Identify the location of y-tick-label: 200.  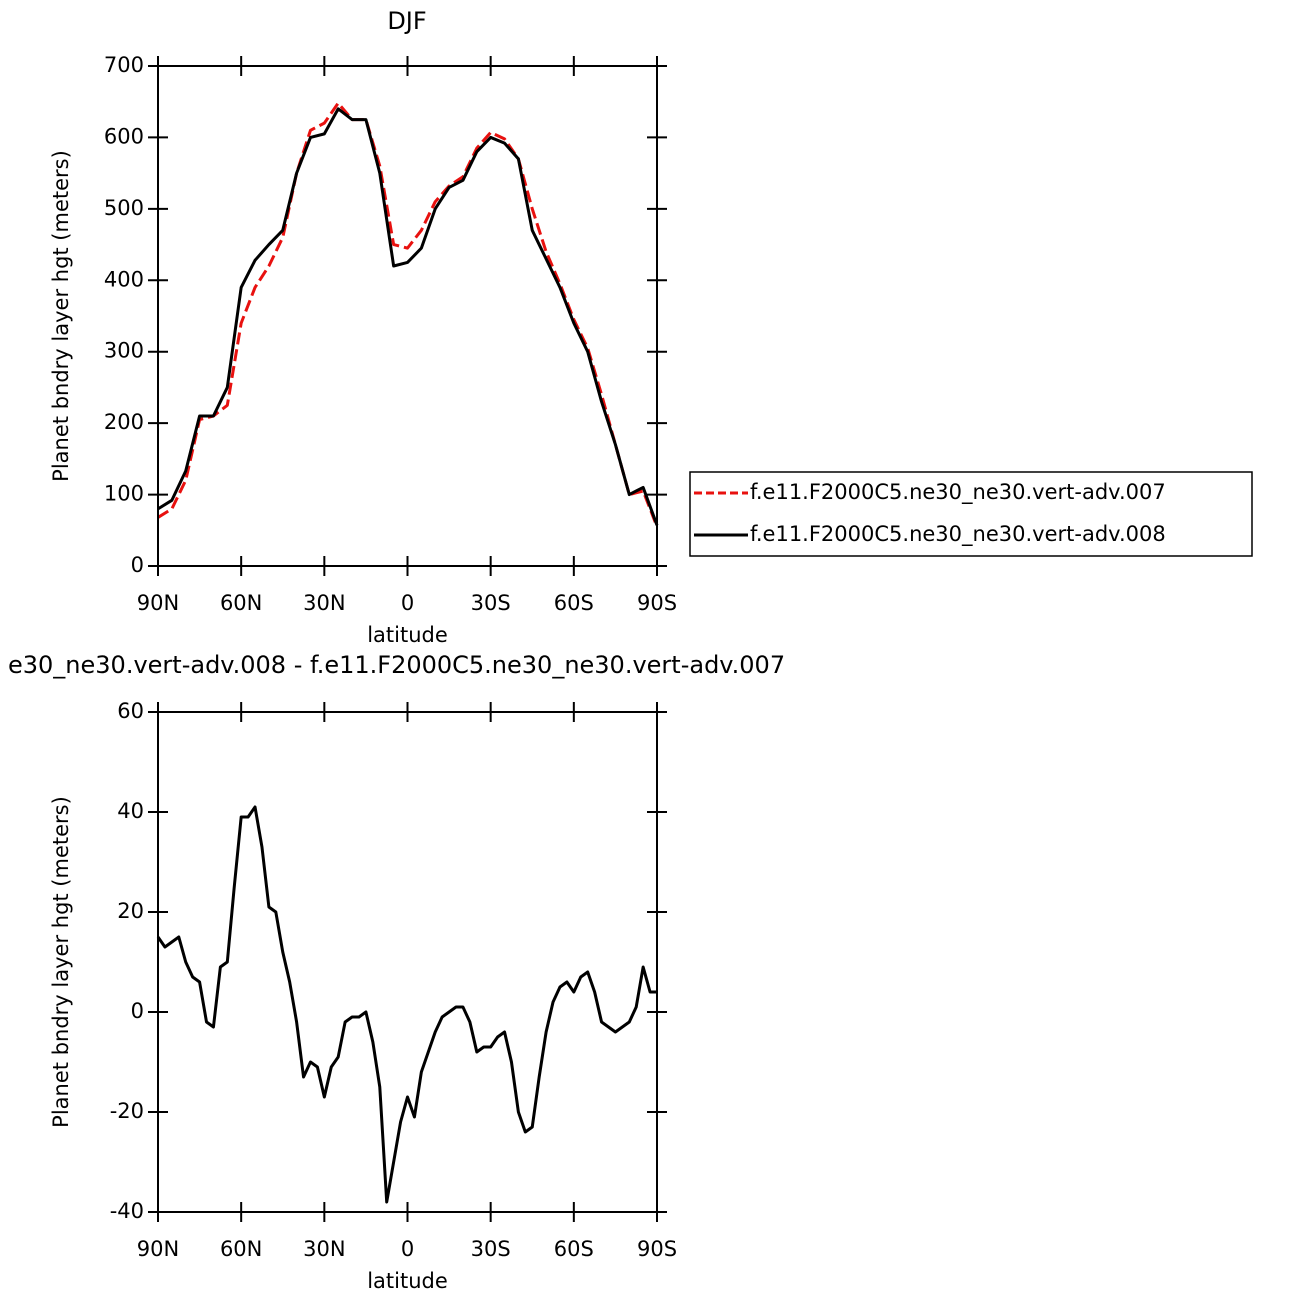
(124, 422).